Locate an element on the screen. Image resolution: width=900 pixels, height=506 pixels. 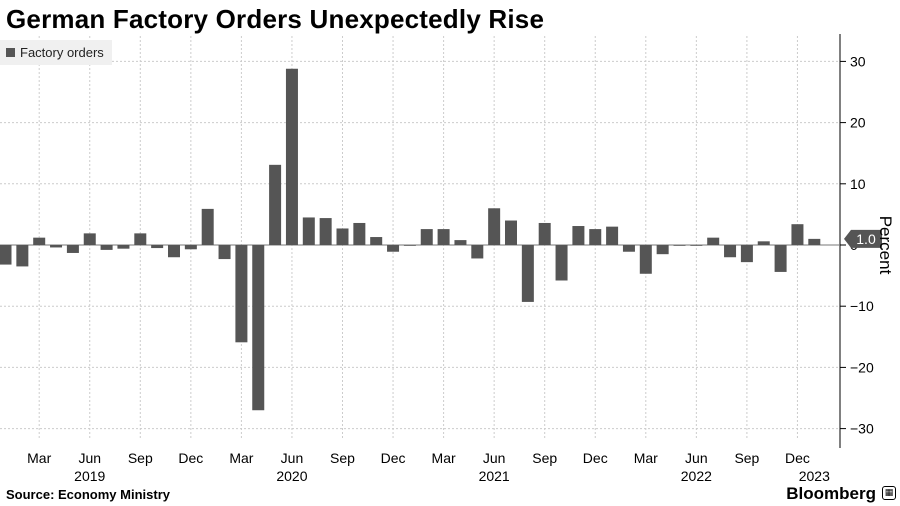
y-tick-label: −20 is located at coordinates (862, 367).